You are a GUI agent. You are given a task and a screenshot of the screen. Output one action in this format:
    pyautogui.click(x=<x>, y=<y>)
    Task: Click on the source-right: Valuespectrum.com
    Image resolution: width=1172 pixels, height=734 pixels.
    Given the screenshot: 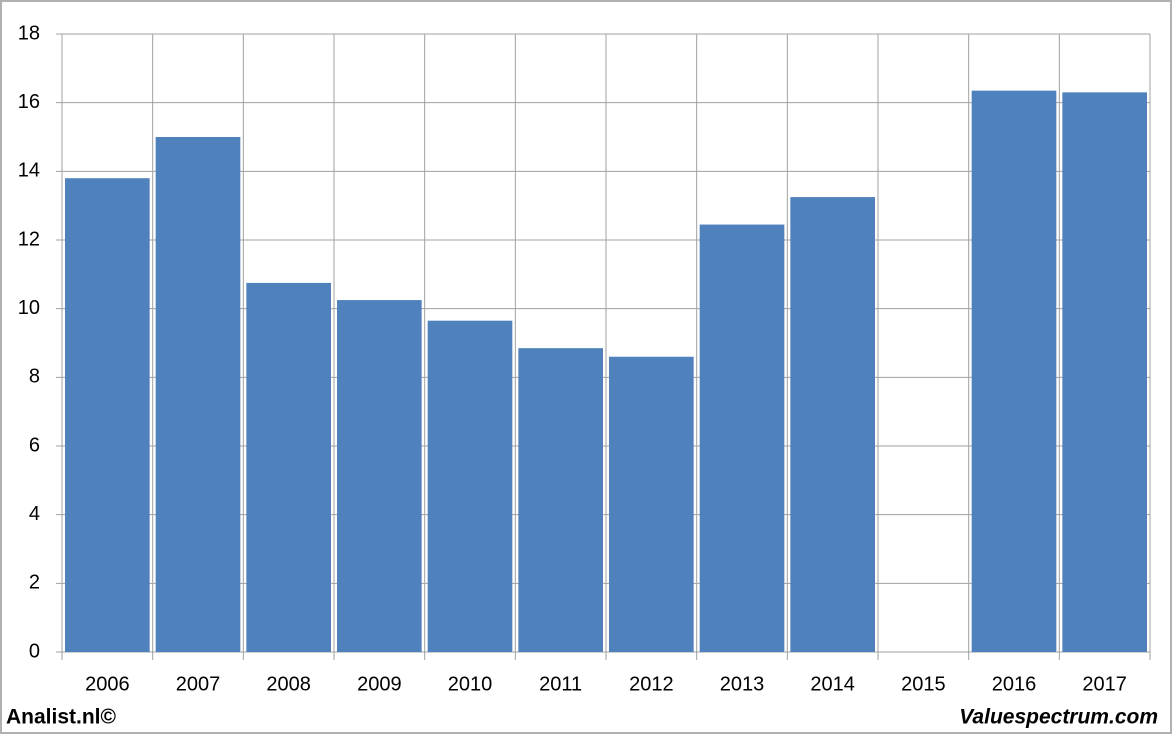 What is the action you would take?
    pyautogui.click(x=1058, y=717)
    